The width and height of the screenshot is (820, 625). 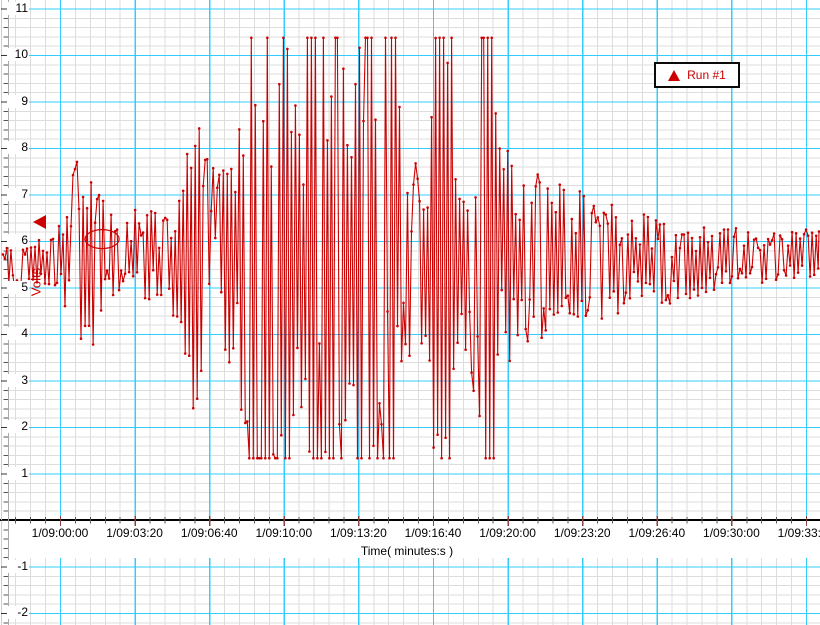 I want to click on y-tick-label: 8, so click(x=18, y=147).